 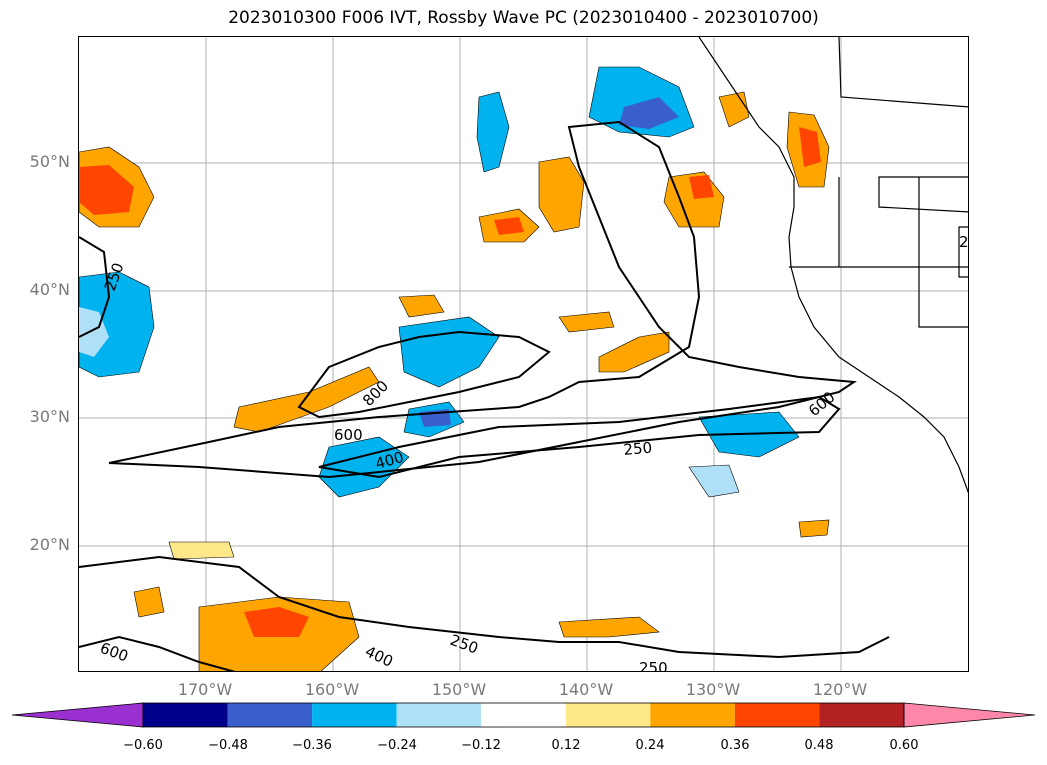 What do you see at coordinates (735, 745) in the screenshot?
I see `colorbar-tick-label: 0.36` at bounding box center [735, 745].